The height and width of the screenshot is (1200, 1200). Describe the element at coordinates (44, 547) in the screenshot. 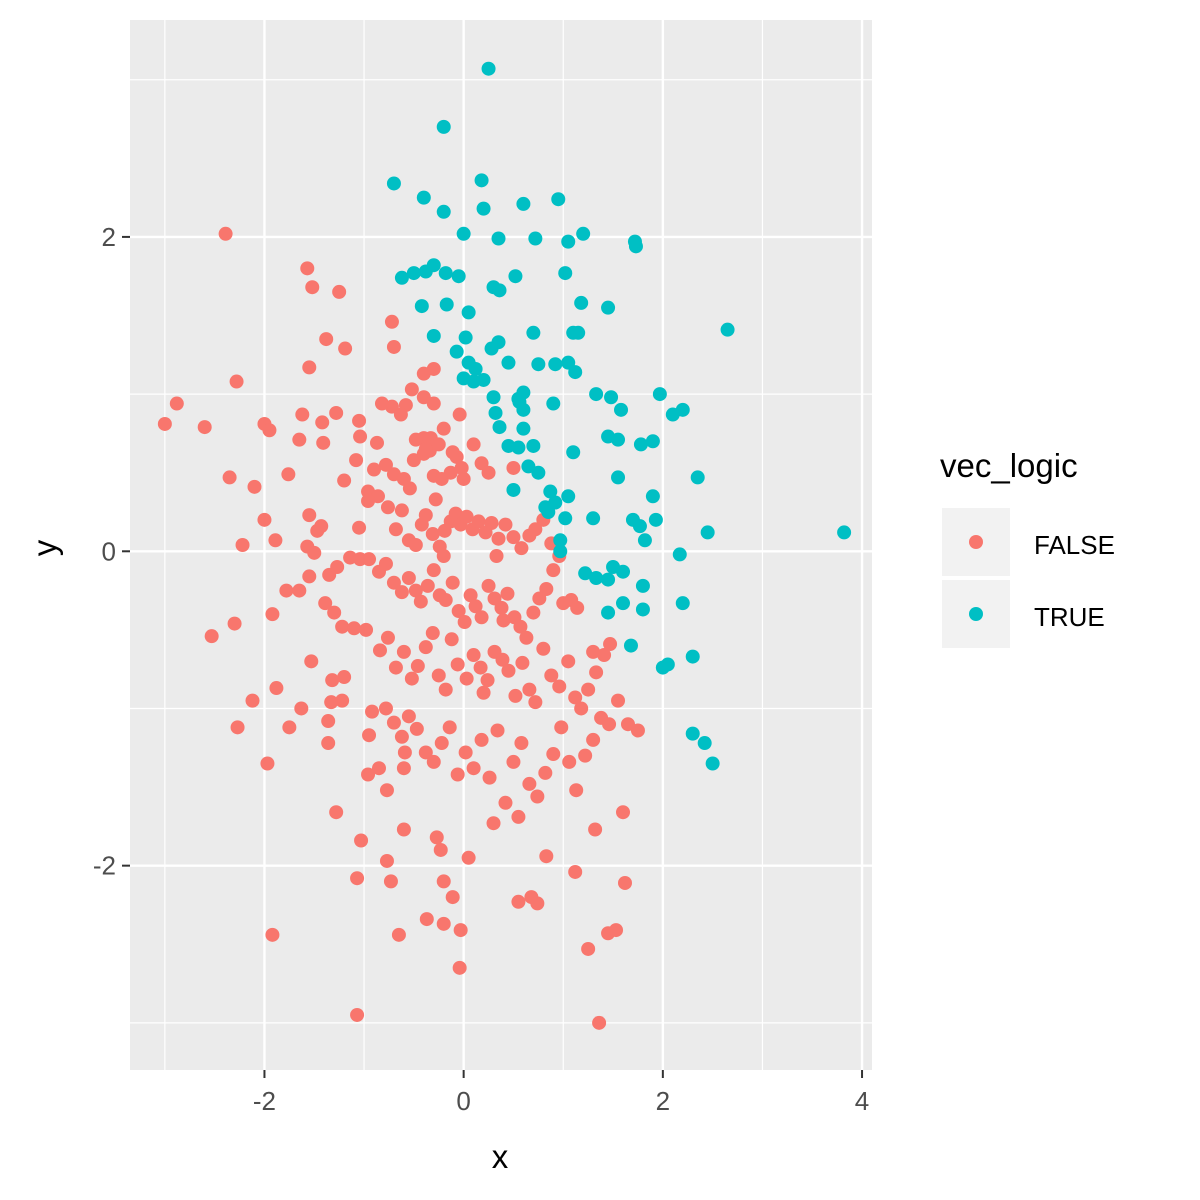

I see `y-axis-title: y` at that location.